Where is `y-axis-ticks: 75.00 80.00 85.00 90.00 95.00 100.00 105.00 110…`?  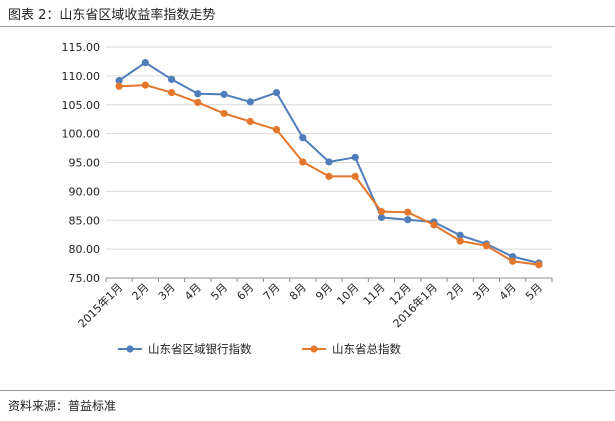
y-axis-ticks: 75.00 80.00 85.00 90.00 95.00 100.00 105.00 110… is located at coordinates (81, 163).